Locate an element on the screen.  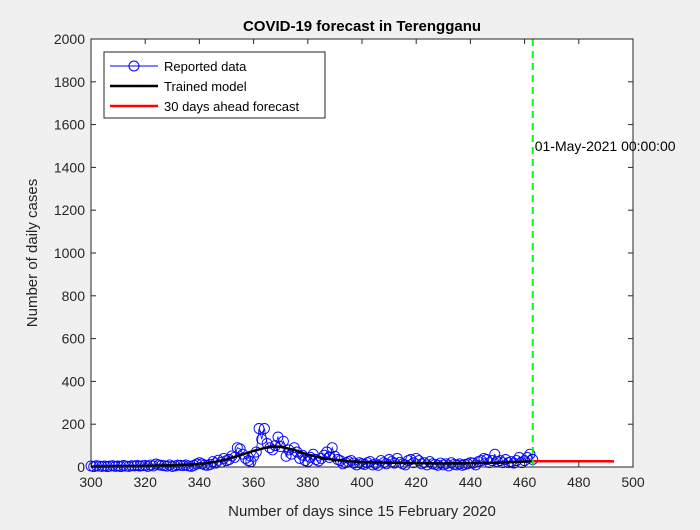
legend-label-reported: Reported data is located at coordinates (205, 66).